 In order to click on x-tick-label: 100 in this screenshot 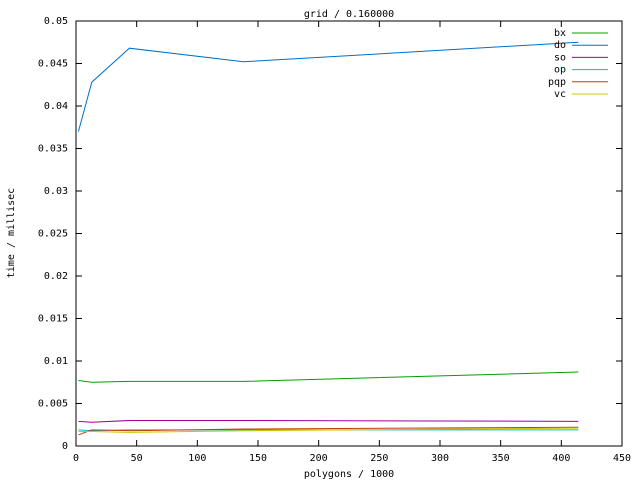, I will do `click(197, 458)`.